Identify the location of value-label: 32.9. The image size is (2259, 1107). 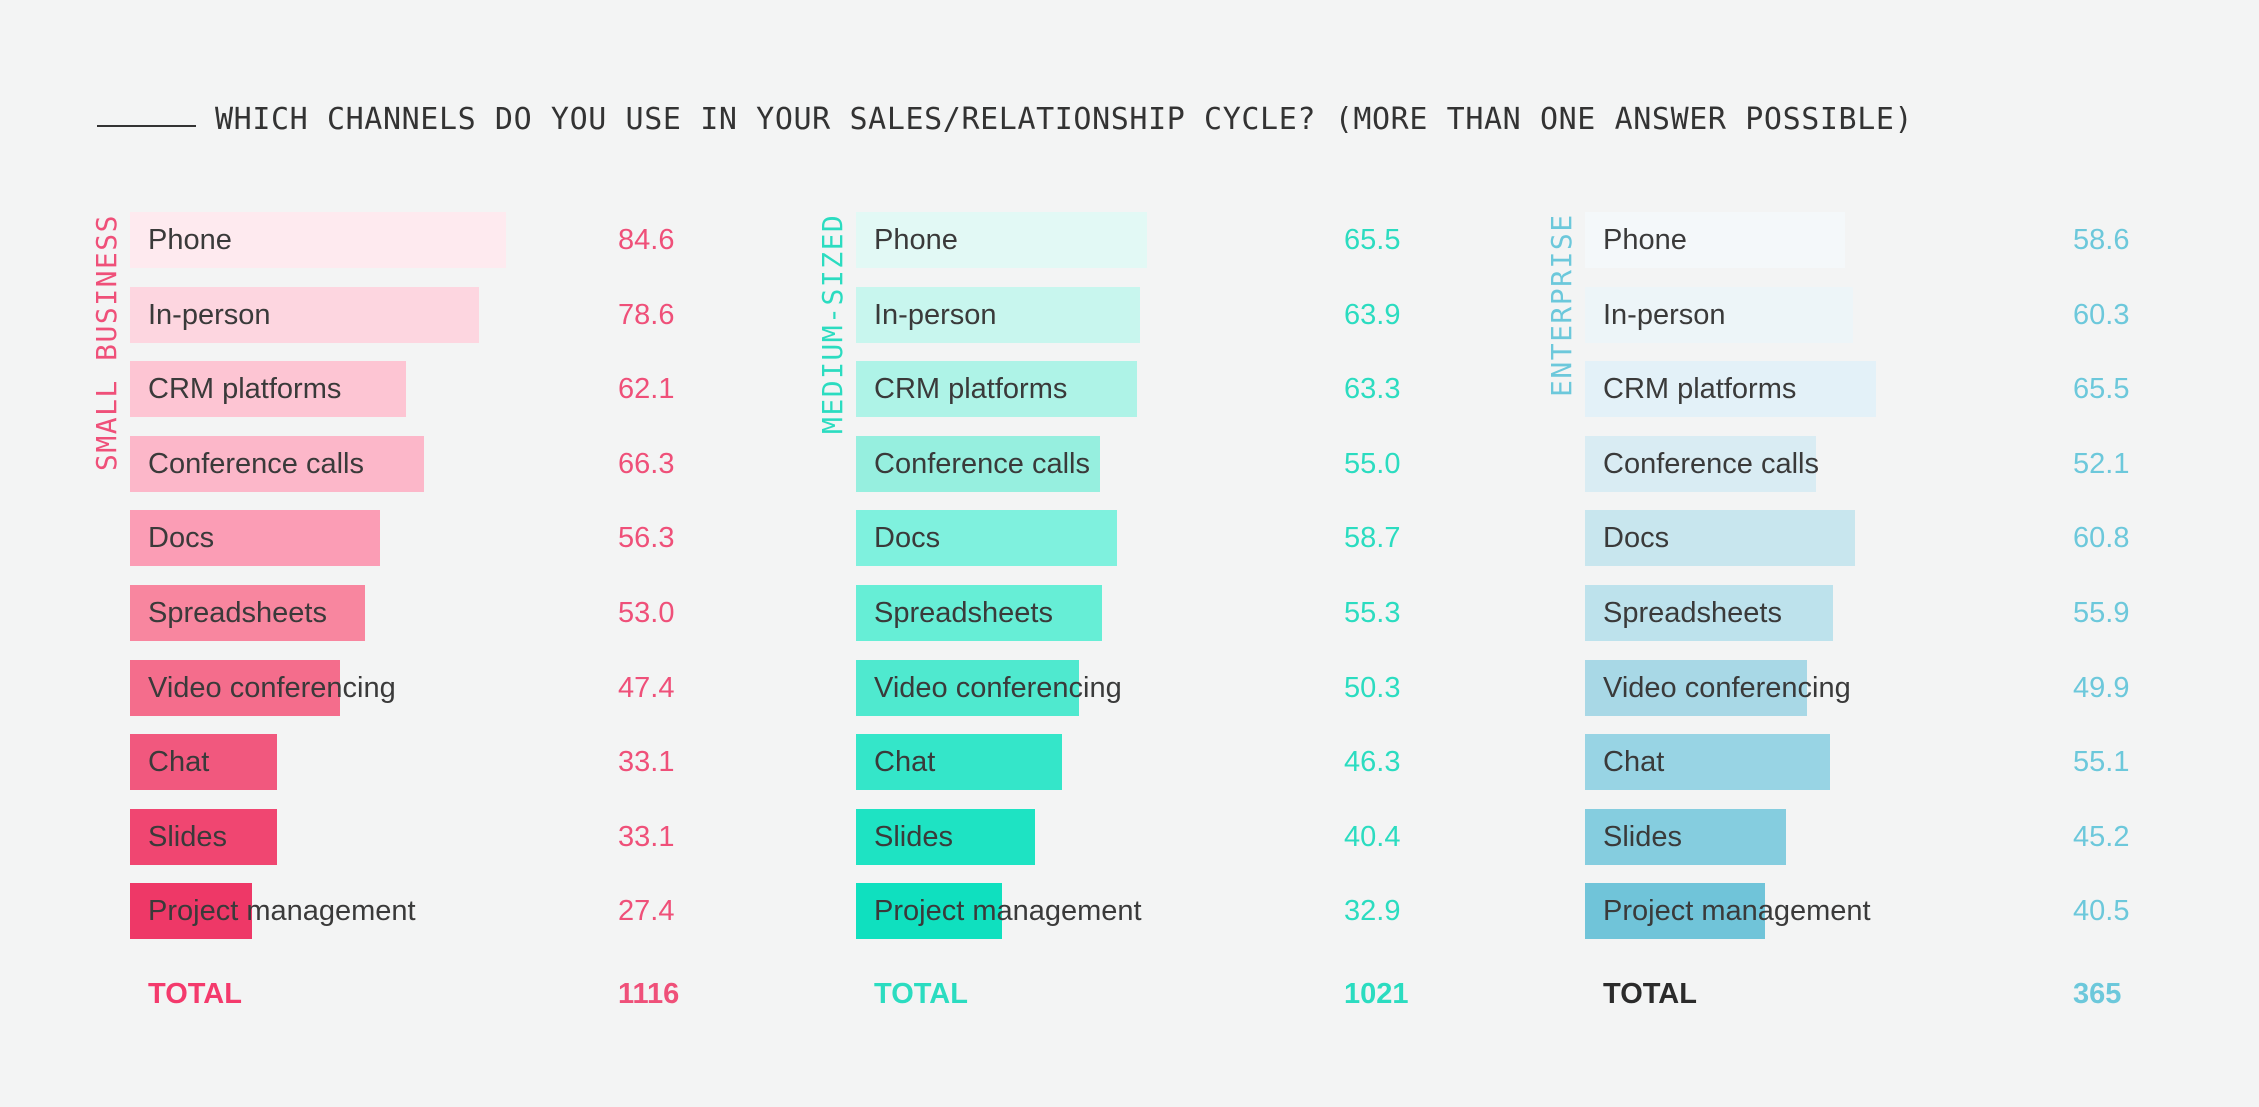
(1372, 911).